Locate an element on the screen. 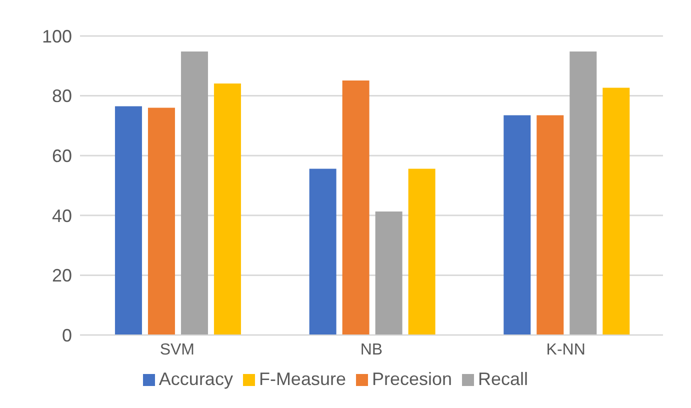  x-tick-label: K-NN is located at coordinates (566, 349).